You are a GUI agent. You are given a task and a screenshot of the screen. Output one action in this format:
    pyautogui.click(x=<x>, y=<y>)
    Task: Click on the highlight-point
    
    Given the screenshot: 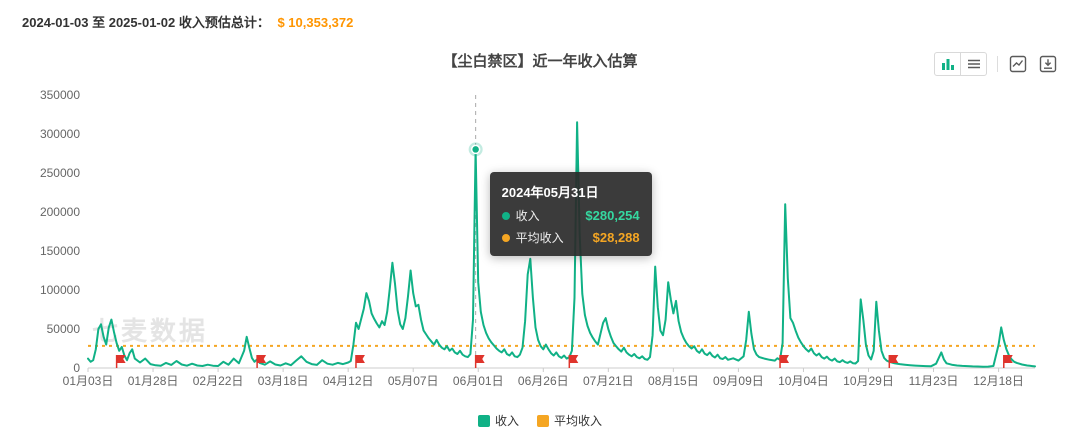 What is the action you would take?
    pyautogui.click(x=475, y=149)
    